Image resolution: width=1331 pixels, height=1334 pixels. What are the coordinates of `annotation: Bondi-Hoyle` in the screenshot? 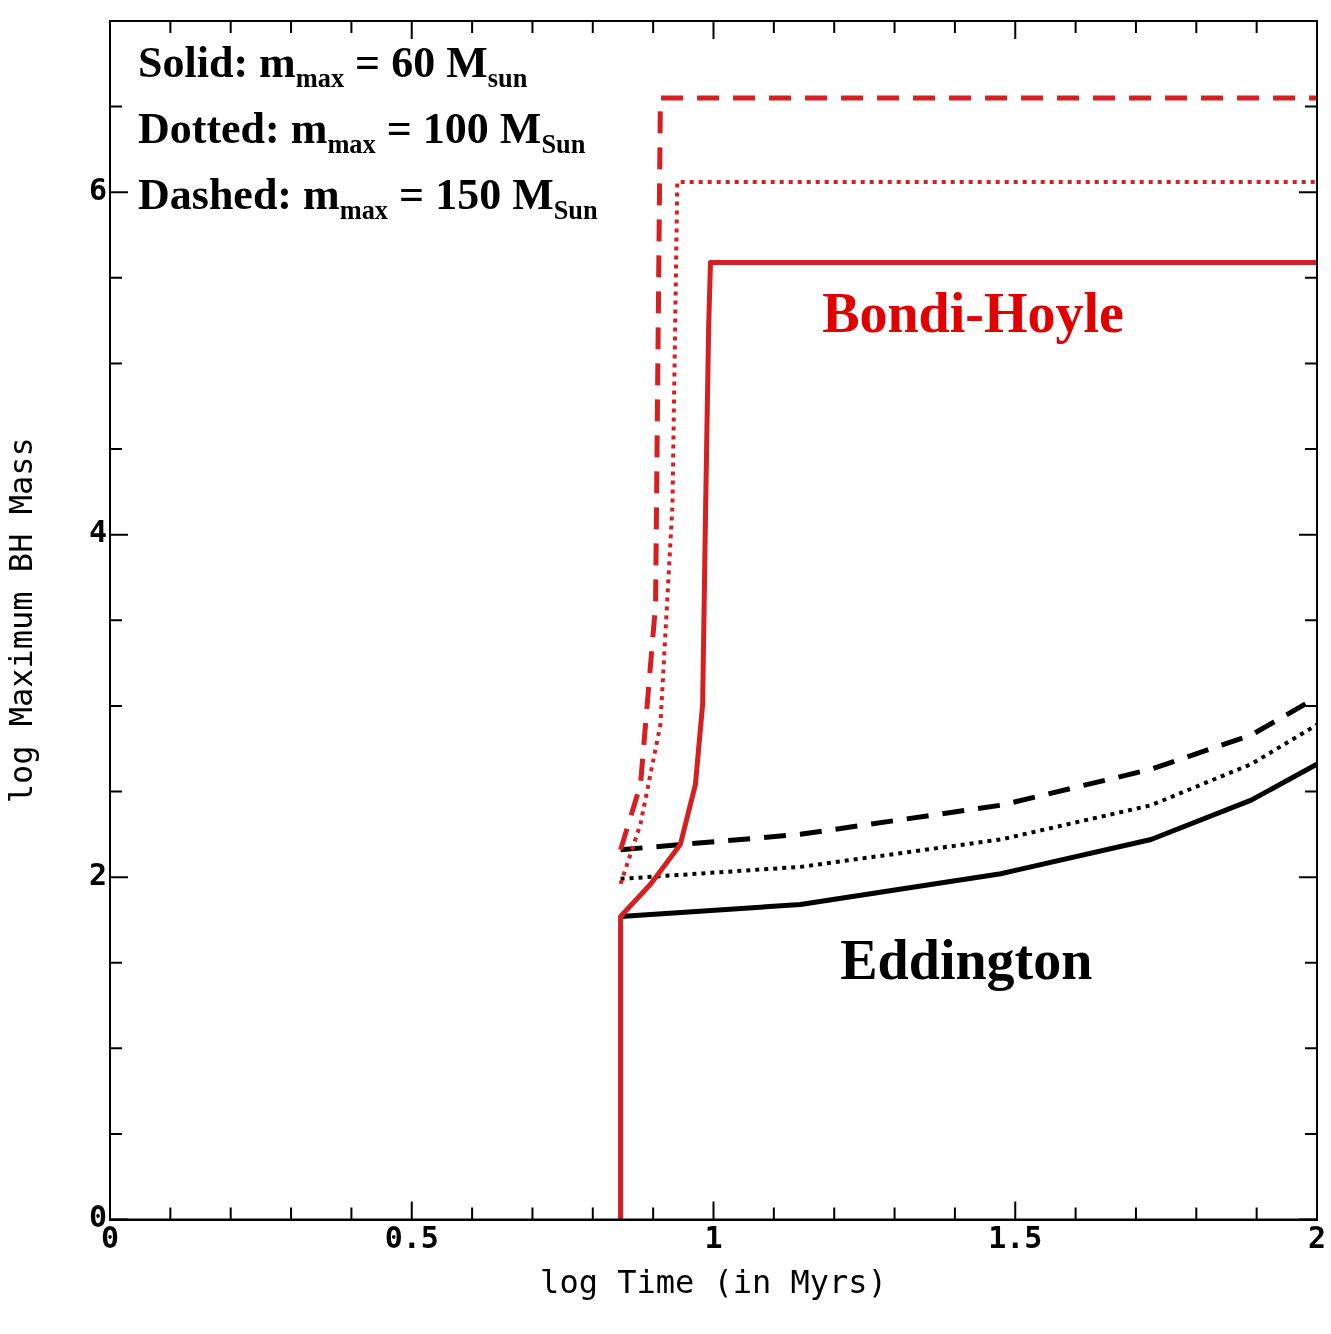 It's located at (973, 312).